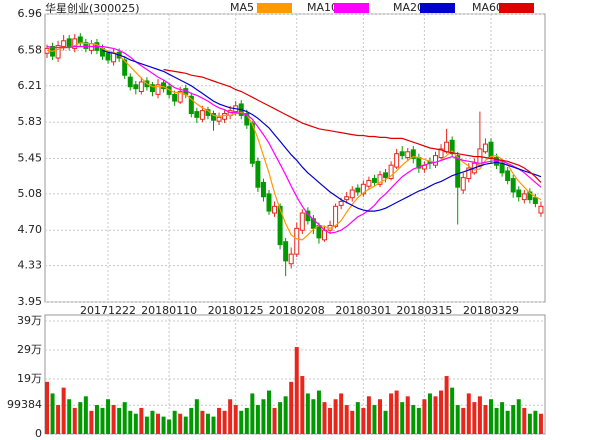 This screenshot has width=600, height=440. Describe the element at coordinates (30, 121) in the screenshot. I see `y-tick-label: 5.83` at that location.